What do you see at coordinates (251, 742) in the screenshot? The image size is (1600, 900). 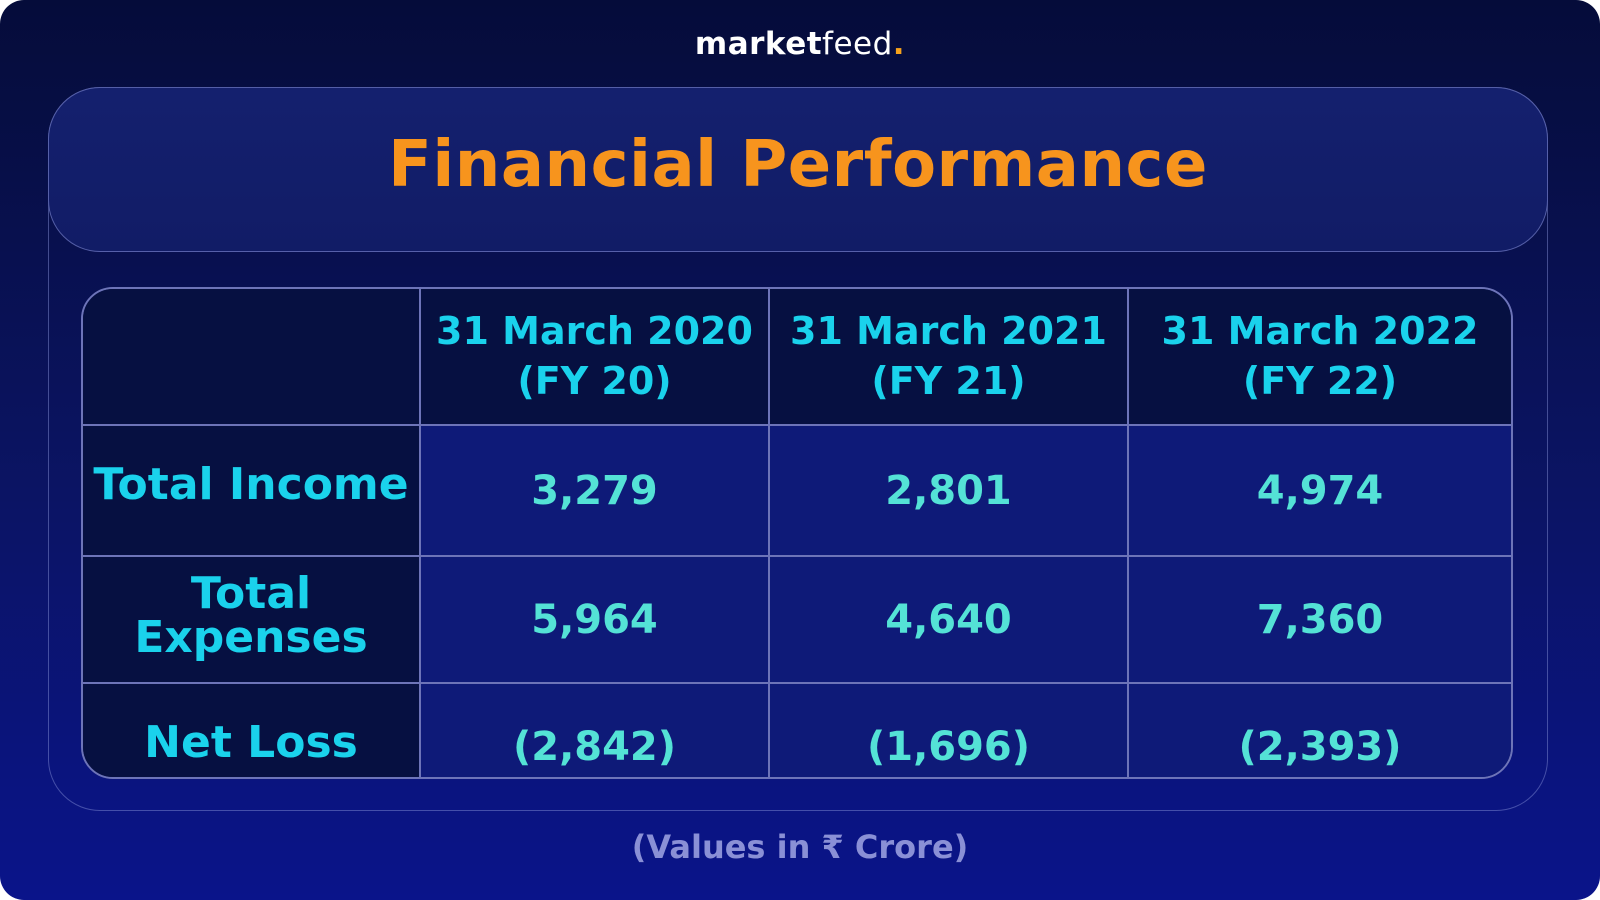 I see `row-label-text: Net Loss` at bounding box center [251, 742].